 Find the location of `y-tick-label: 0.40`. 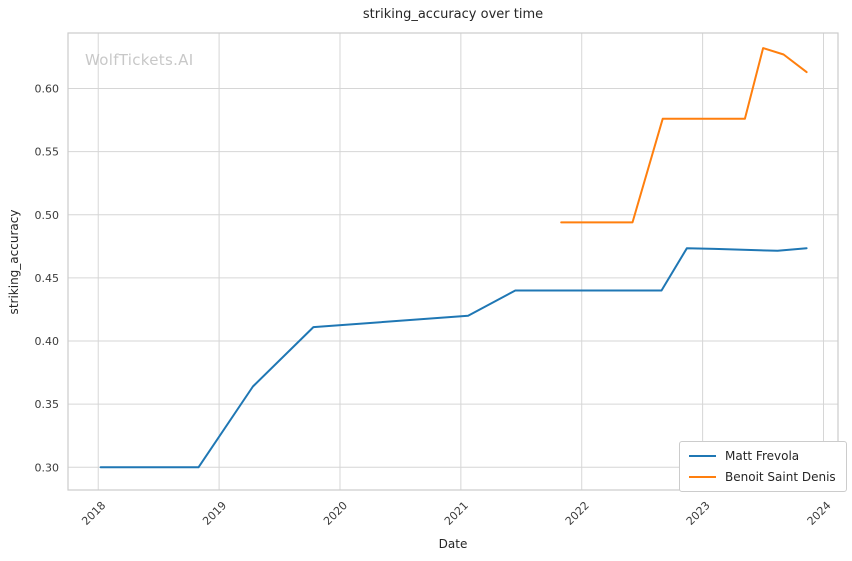

y-tick-label: 0.40 is located at coordinates (47, 341).